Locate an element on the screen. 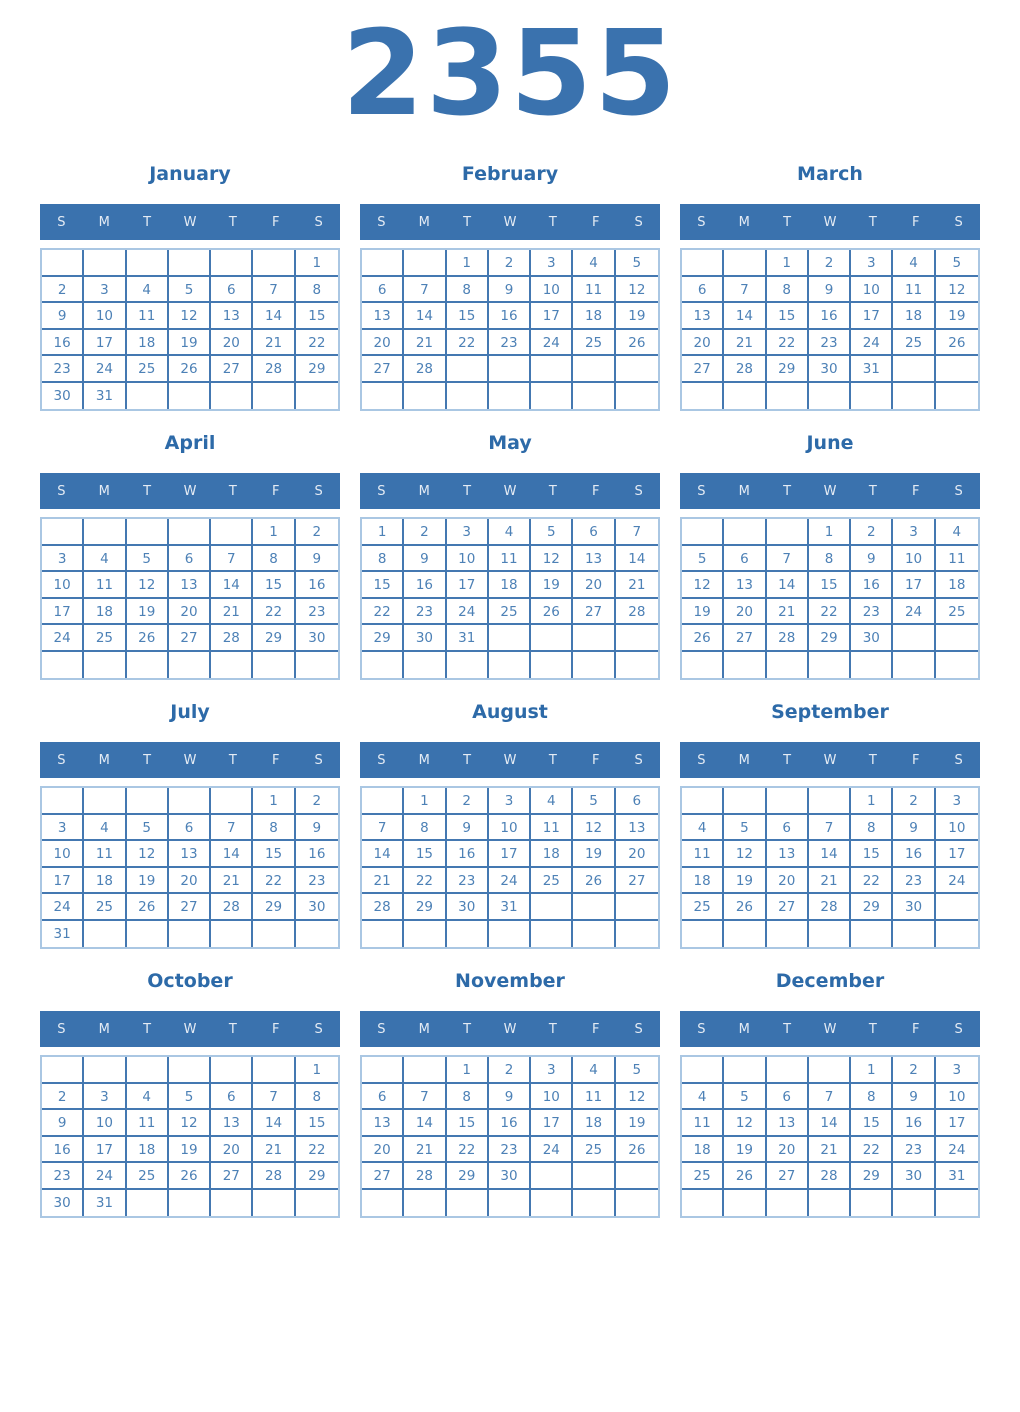 Image resolution: width=1020 pixels, height=1412 pixels. day-cell: 5 is located at coordinates (190, 290).